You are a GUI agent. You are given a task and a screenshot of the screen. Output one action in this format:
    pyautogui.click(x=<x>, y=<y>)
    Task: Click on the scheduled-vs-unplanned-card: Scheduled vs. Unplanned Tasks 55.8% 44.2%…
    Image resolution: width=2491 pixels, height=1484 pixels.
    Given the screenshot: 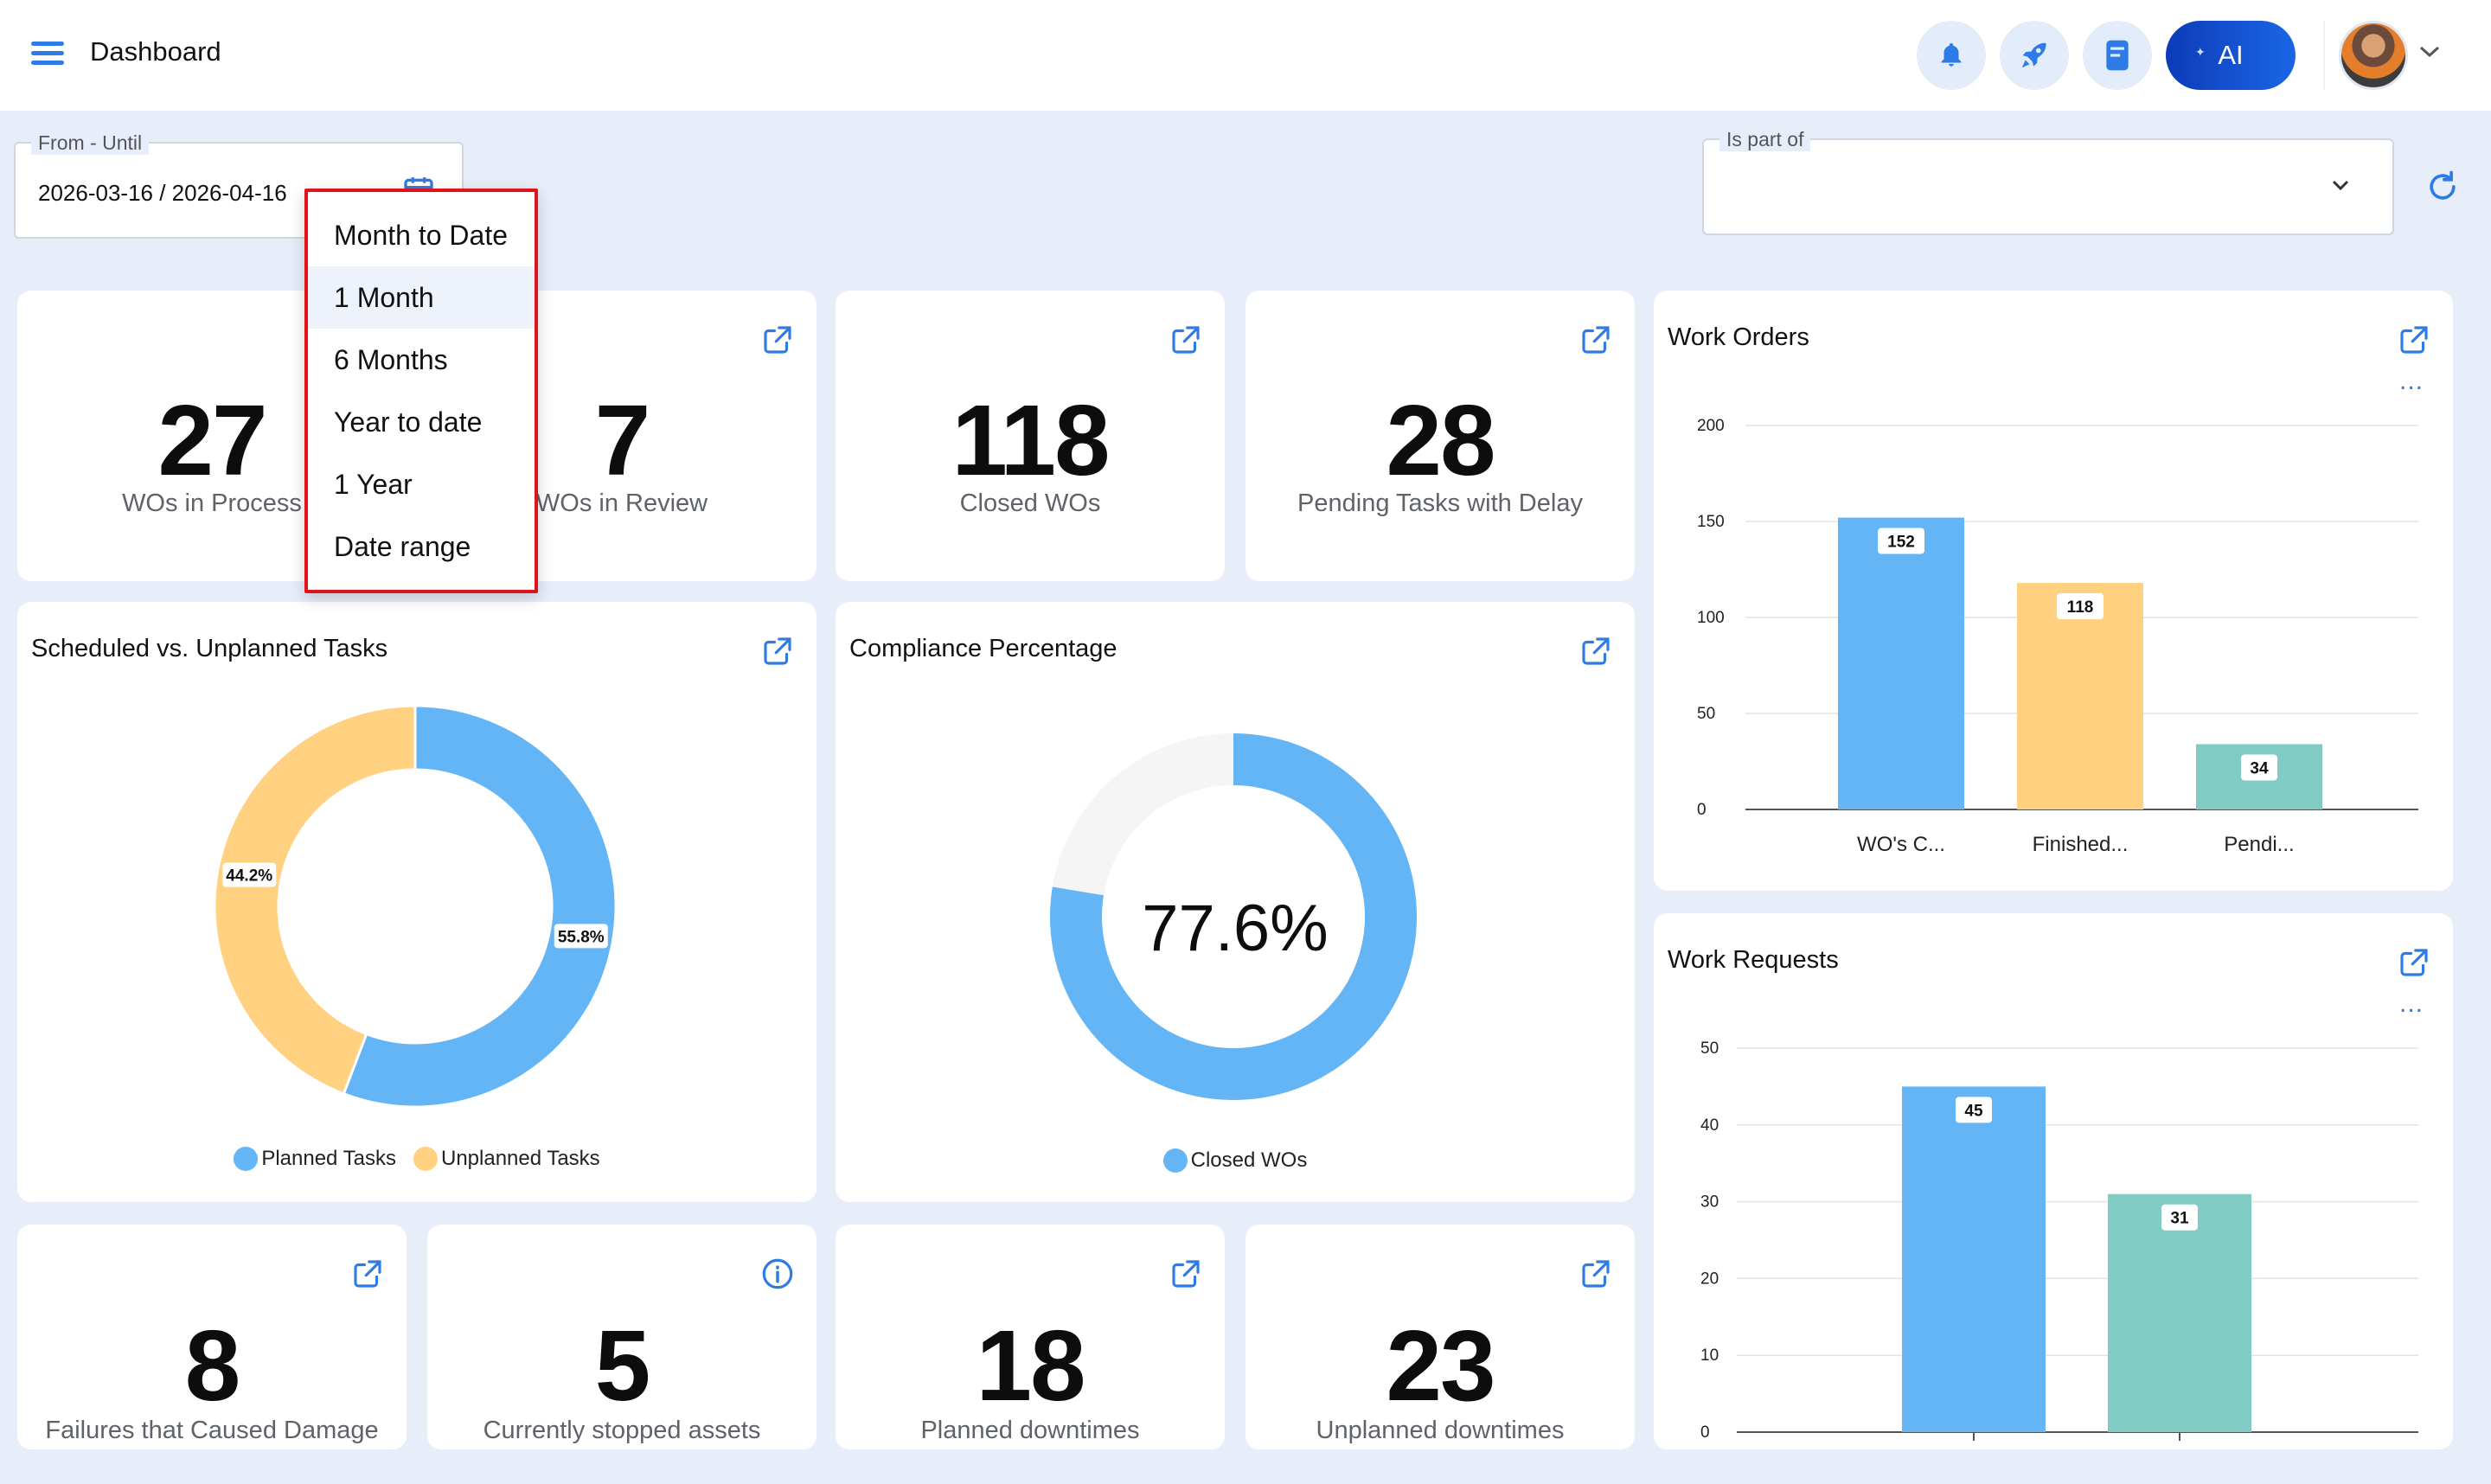 What is the action you would take?
    pyautogui.click(x=417, y=902)
    